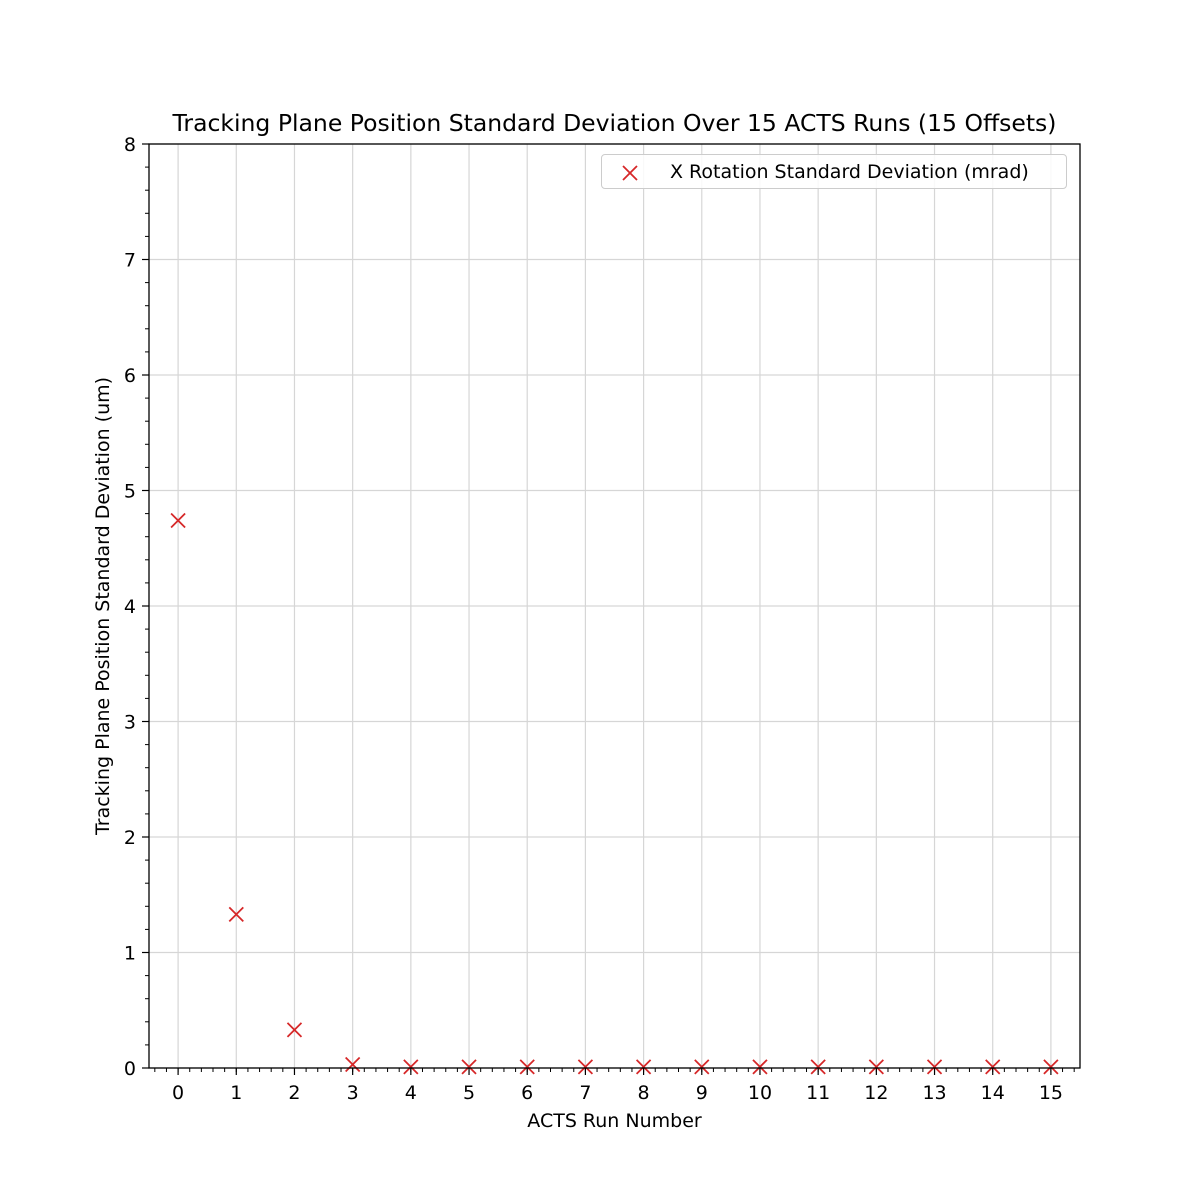  I want to click on x-tick-label: 15, so click(1051, 1093).